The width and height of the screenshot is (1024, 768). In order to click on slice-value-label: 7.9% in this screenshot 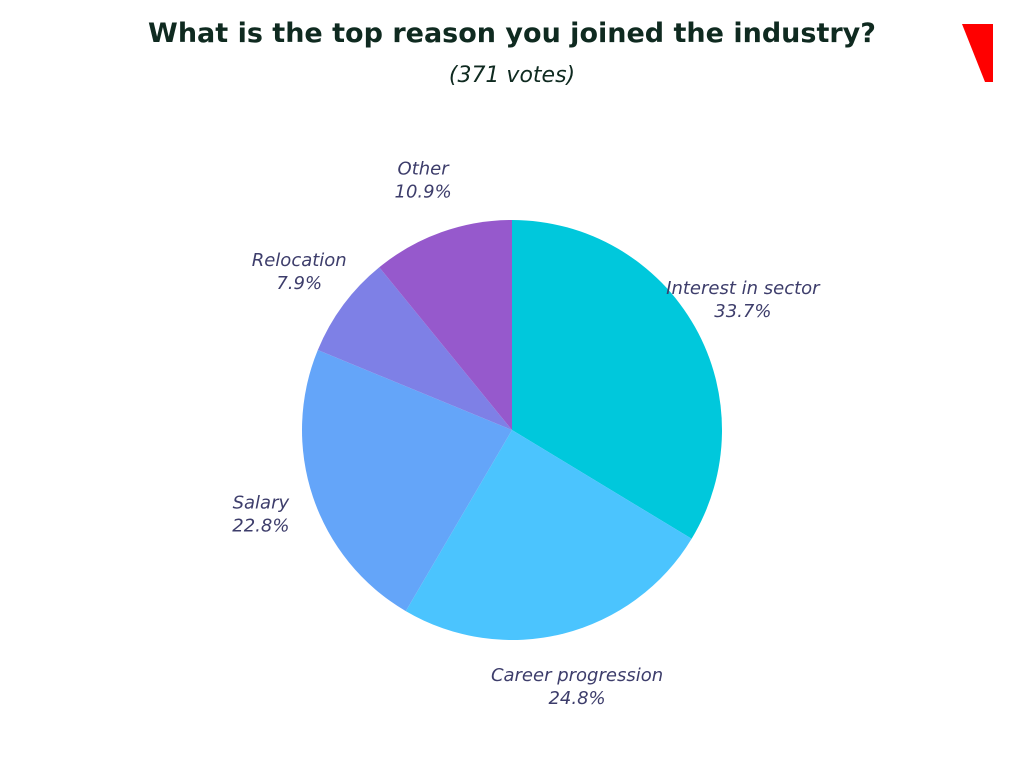, I will do `click(299, 283)`.